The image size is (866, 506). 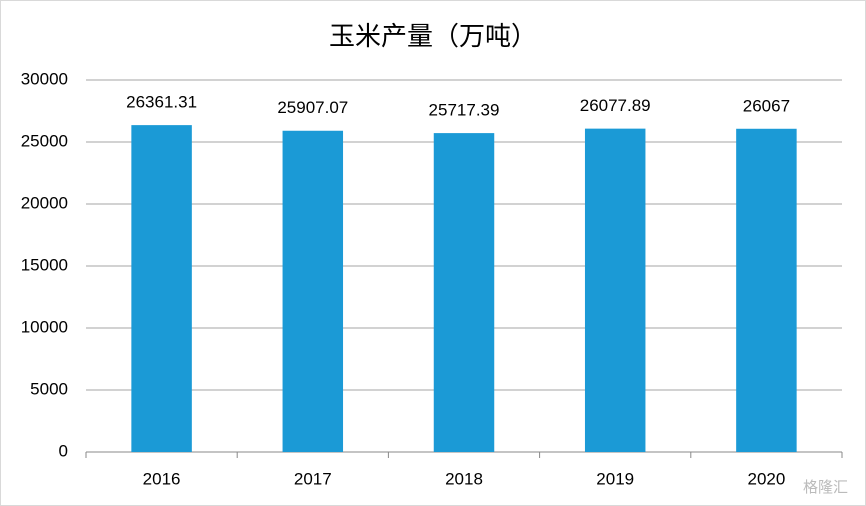 What do you see at coordinates (766, 478) in the screenshot?
I see `x-tick-label: 2020` at bounding box center [766, 478].